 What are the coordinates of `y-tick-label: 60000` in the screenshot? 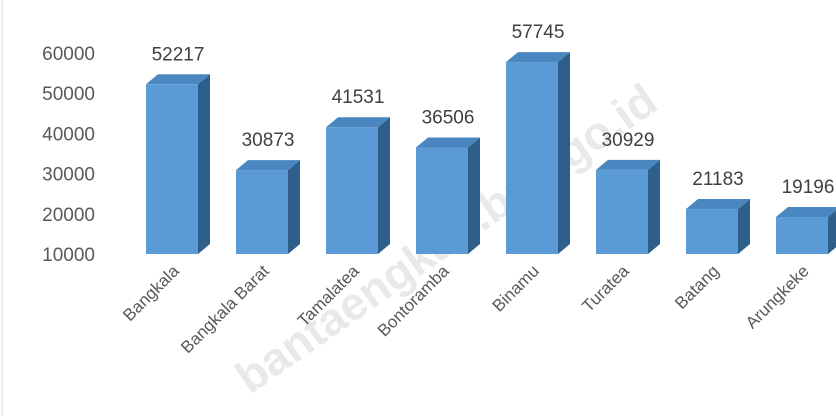 It's located at (68, 54).